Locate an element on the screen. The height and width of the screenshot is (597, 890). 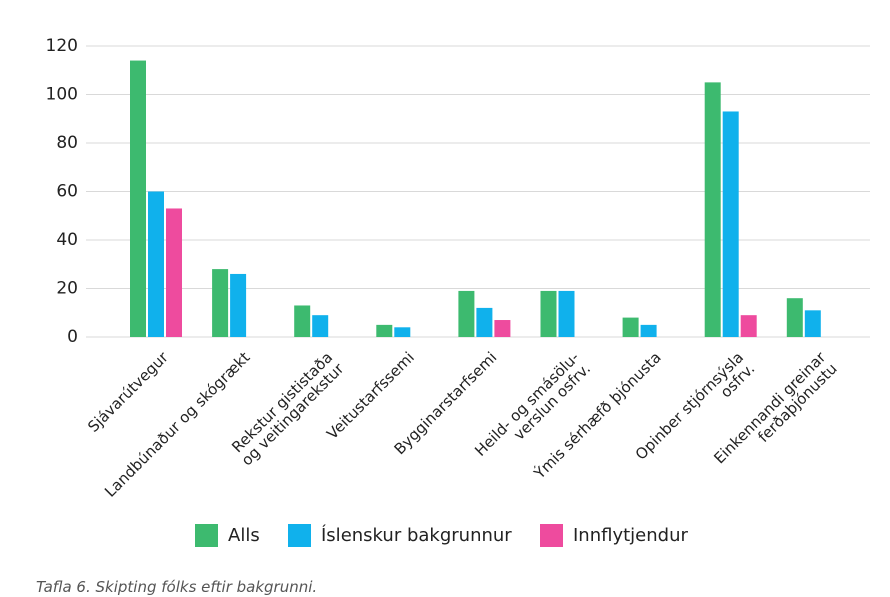
legend-label: Alls is located at coordinates (244, 535).